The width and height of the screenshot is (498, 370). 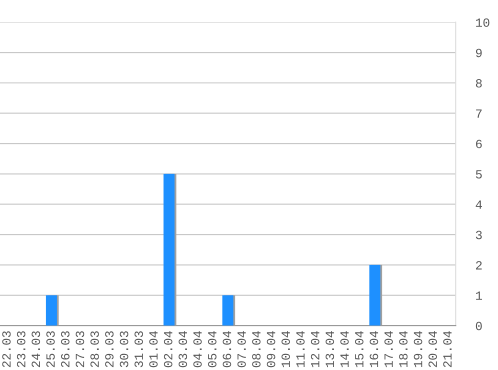 What do you see at coordinates (479, 144) in the screenshot?
I see `y-tick-label: 6` at bounding box center [479, 144].